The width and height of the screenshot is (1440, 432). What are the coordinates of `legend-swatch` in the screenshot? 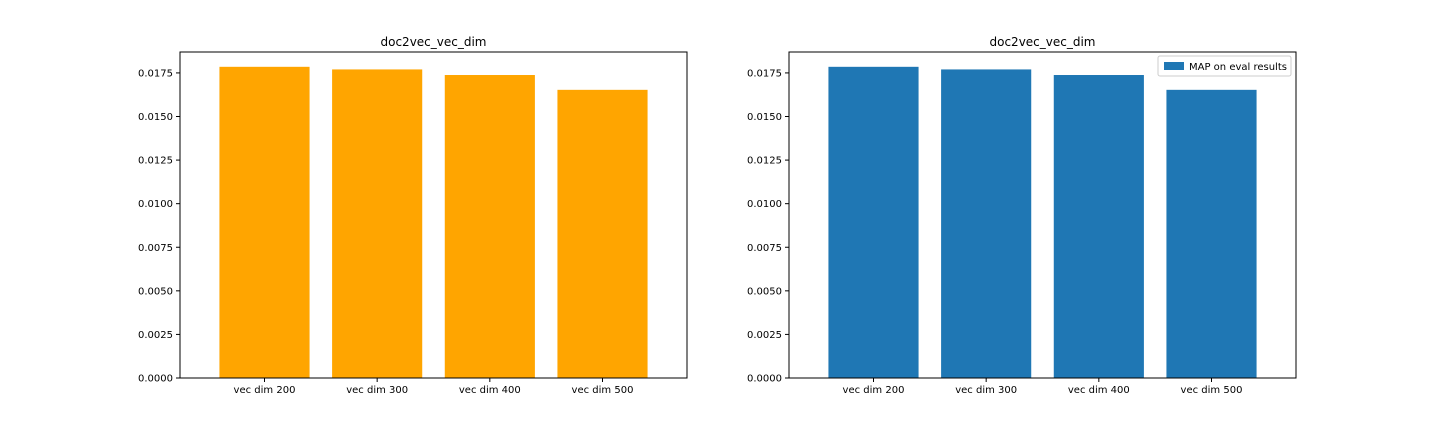 It's located at (1174, 66).